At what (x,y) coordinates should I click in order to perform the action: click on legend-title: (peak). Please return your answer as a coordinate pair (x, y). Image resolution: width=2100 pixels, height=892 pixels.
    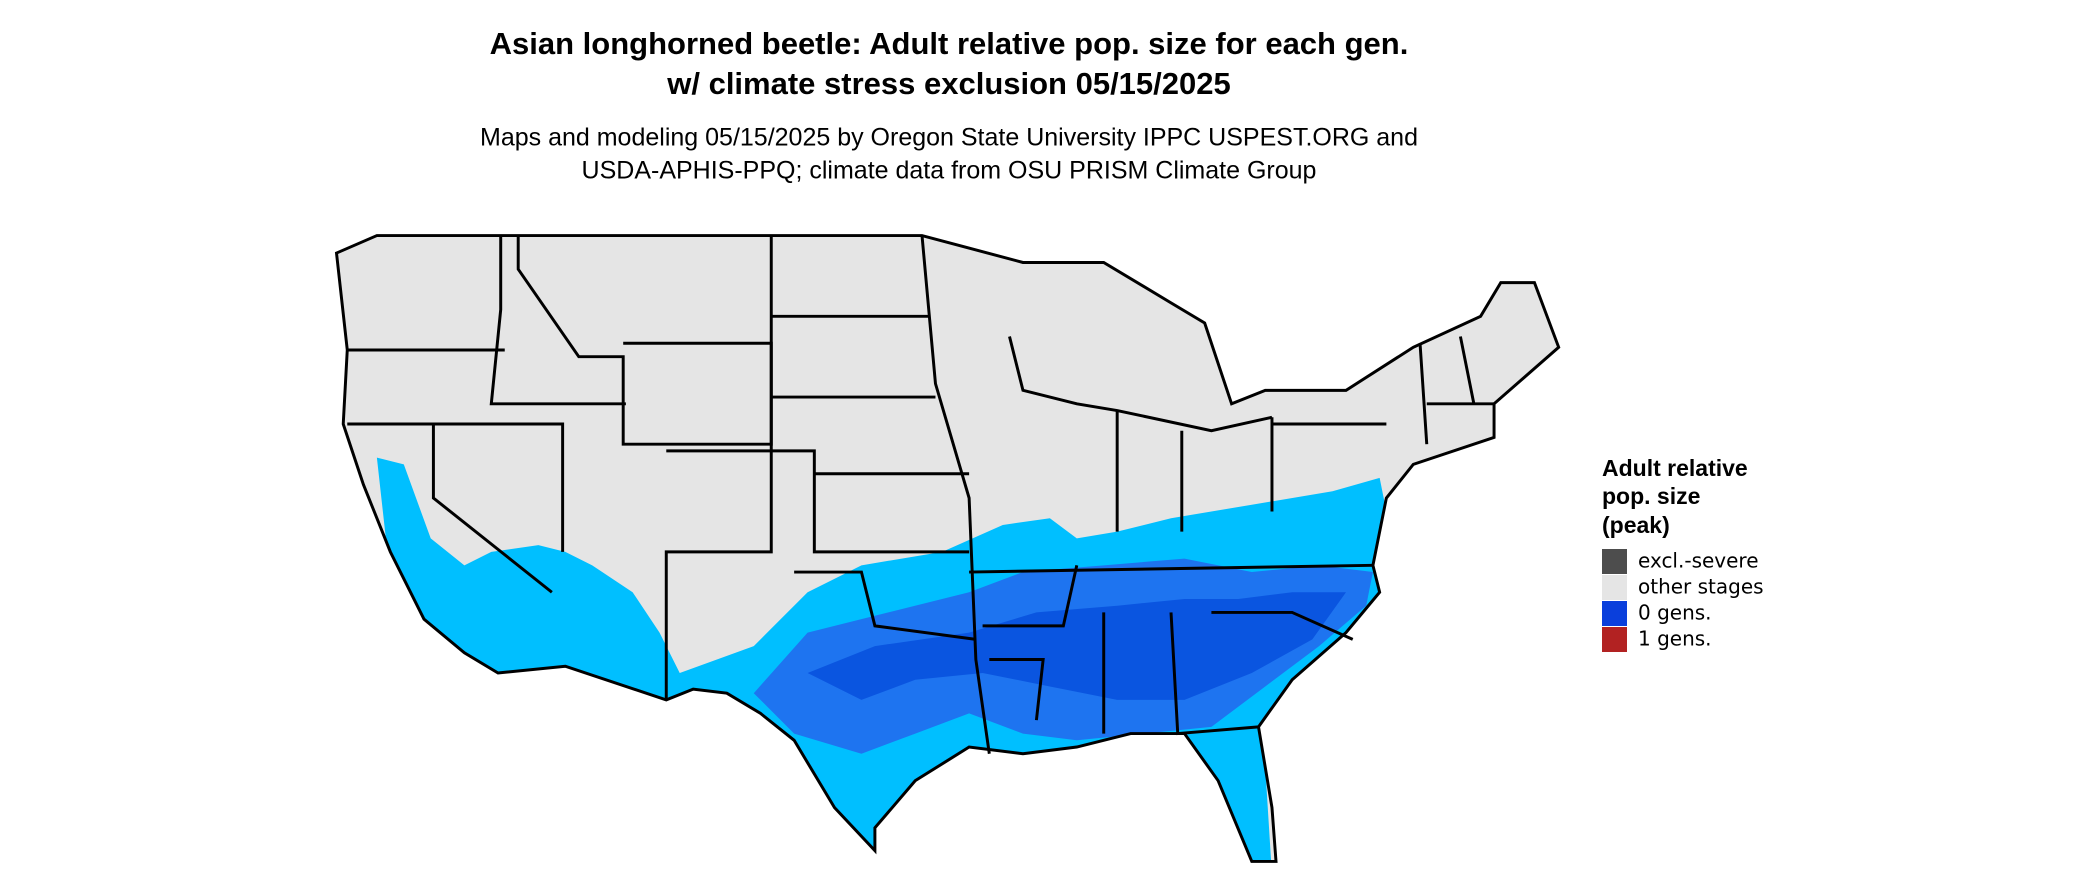
    Looking at the image, I should click on (1636, 525).